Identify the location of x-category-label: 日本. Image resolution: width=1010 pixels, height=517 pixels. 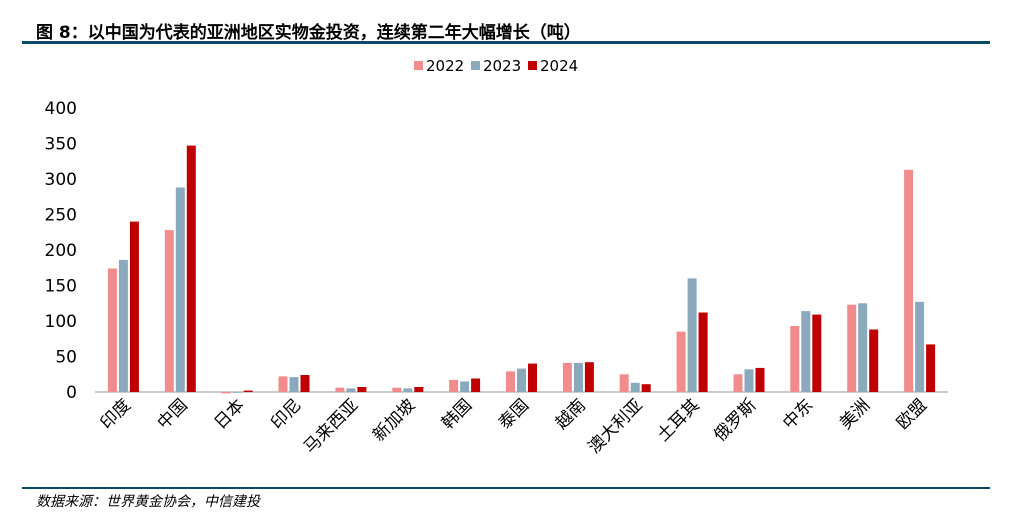
(230, 414).